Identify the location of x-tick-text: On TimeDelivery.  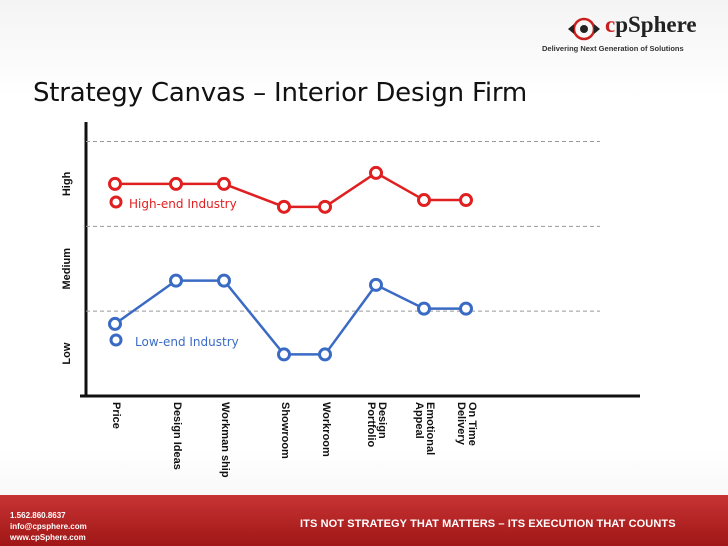
(466, 424).